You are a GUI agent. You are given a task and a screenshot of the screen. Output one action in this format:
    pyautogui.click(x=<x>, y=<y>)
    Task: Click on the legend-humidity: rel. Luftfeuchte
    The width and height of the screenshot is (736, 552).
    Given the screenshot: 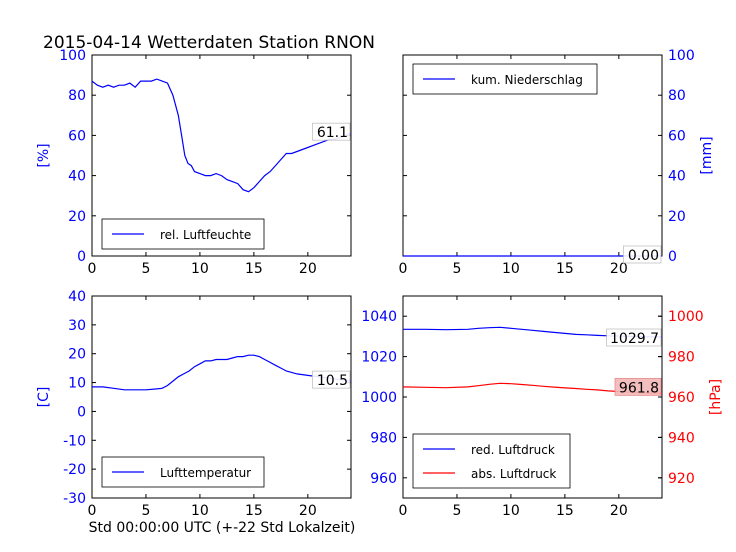 What is the action you would take?
    pyautogui.click(x=183, y=234)
    